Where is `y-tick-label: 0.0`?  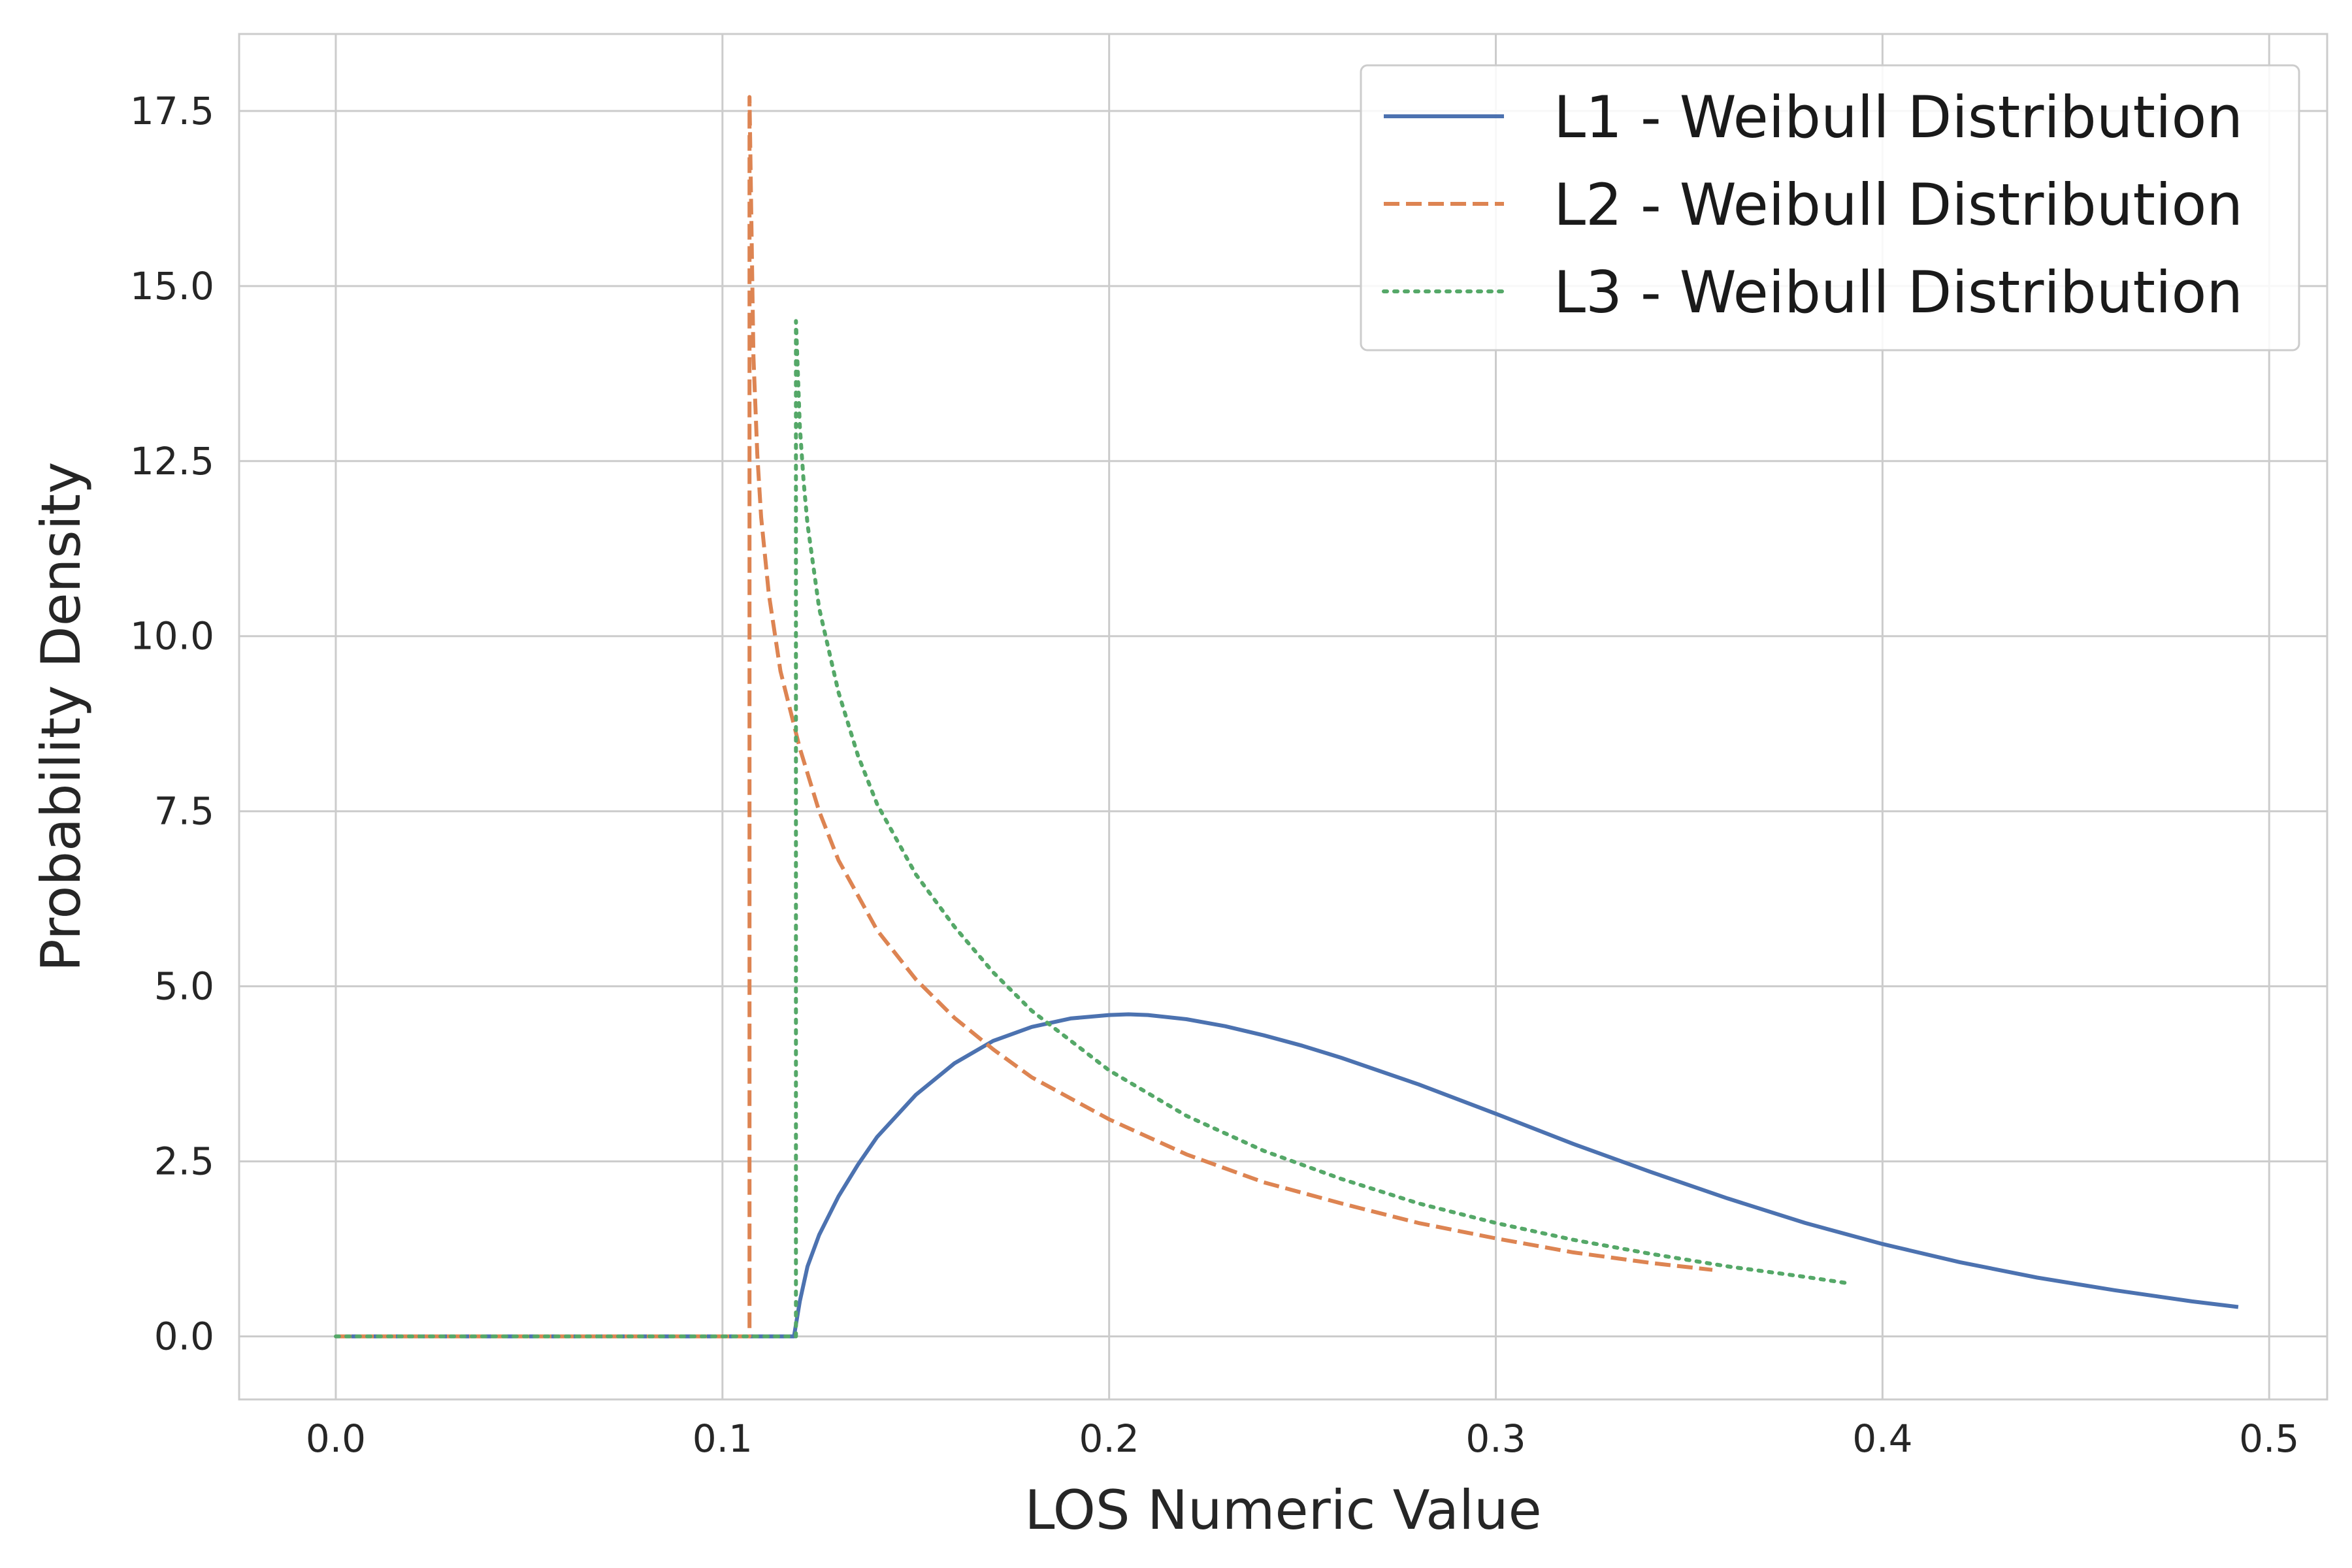
y-tick-label: 0.0 is located at coordinates (184, 1337).